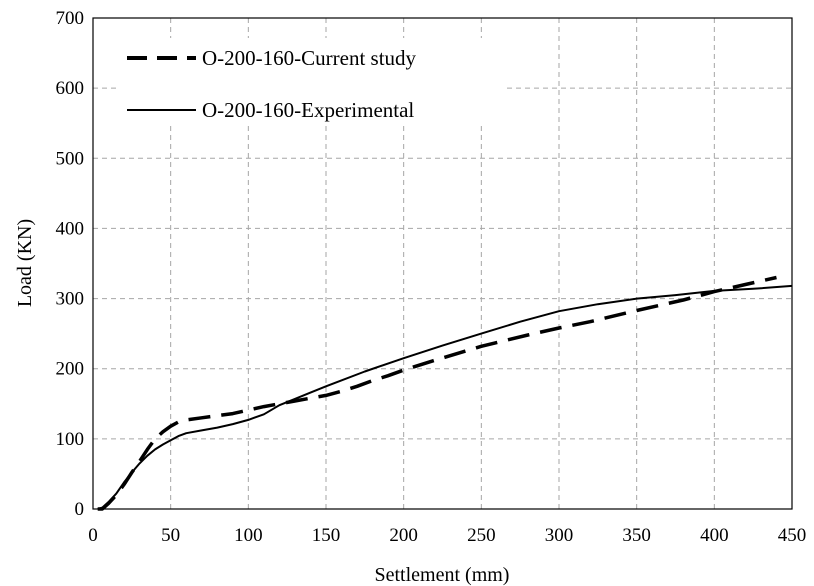 The width and height of the screenshot is (814, 586). I want to click on x-axis-title: Settlement (mm), so click(442, 575).